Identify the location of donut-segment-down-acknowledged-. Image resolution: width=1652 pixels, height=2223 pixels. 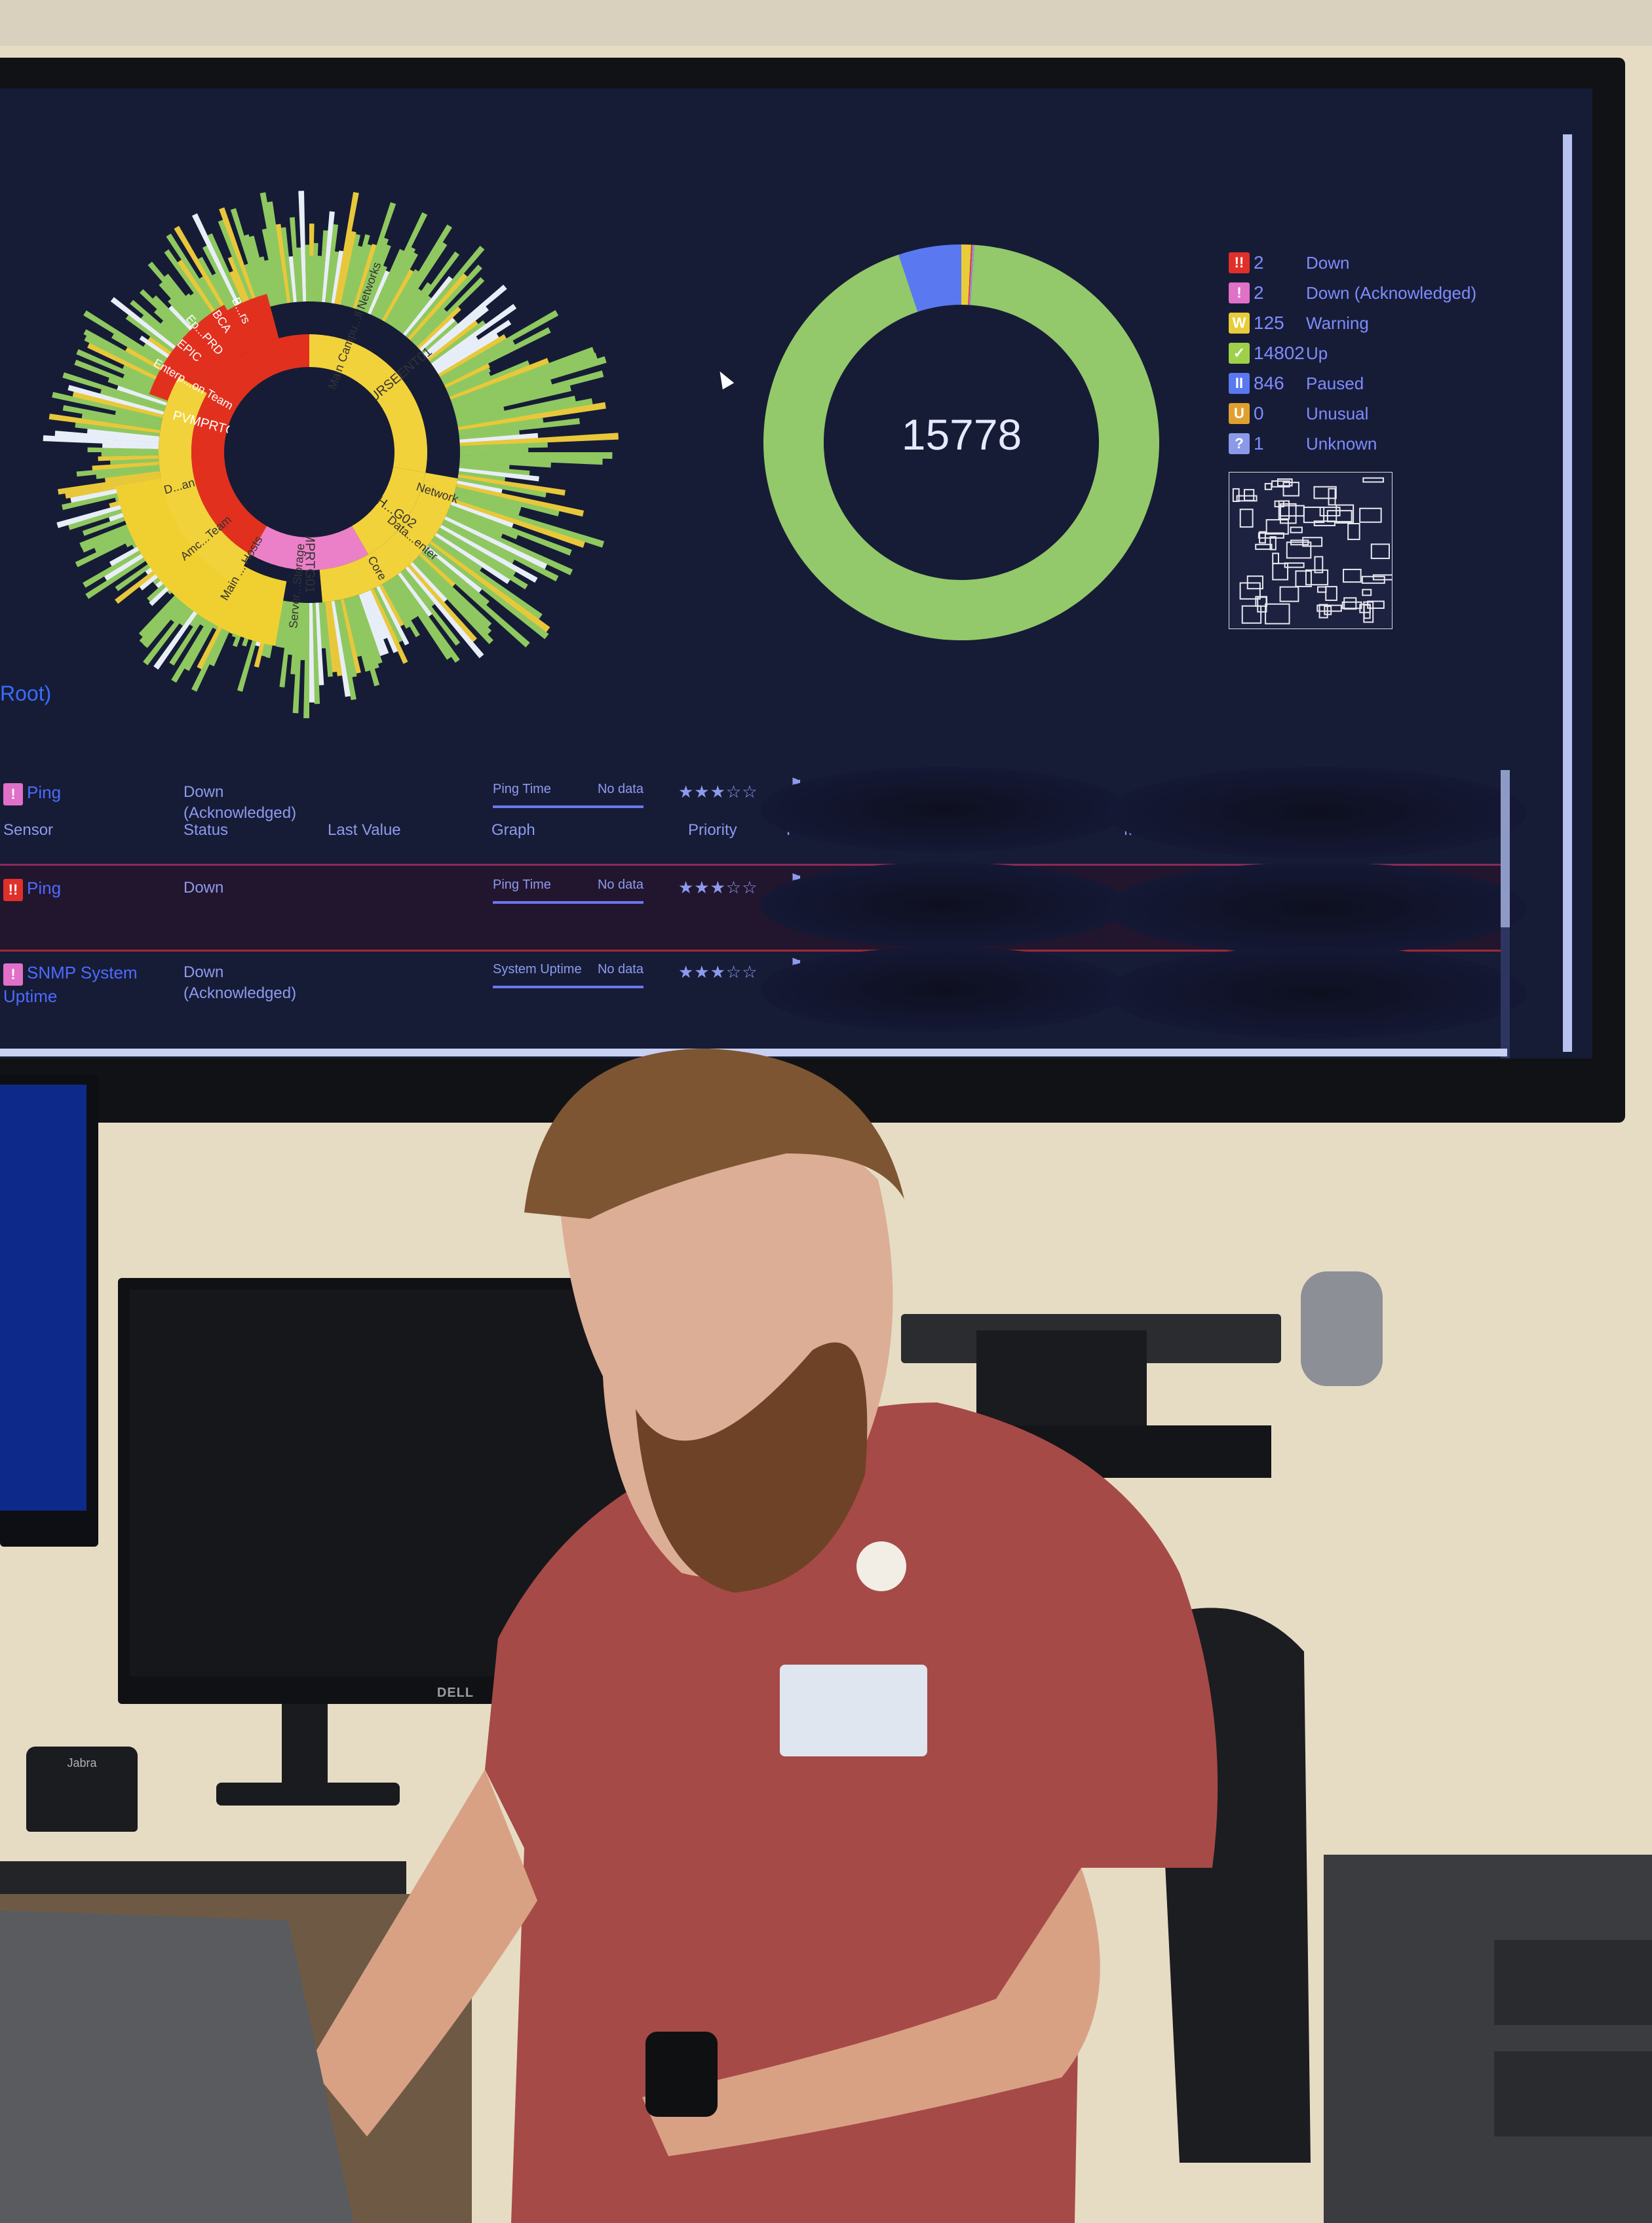
(972, 274).